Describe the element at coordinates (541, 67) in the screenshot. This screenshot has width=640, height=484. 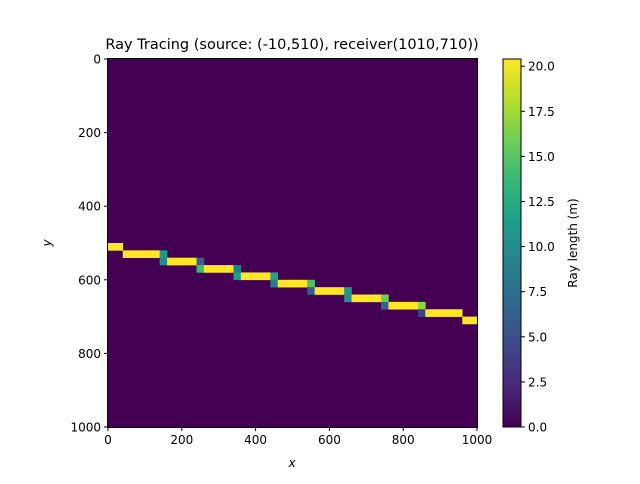
I see `colorbar-tick-label: 20.0` at that location.